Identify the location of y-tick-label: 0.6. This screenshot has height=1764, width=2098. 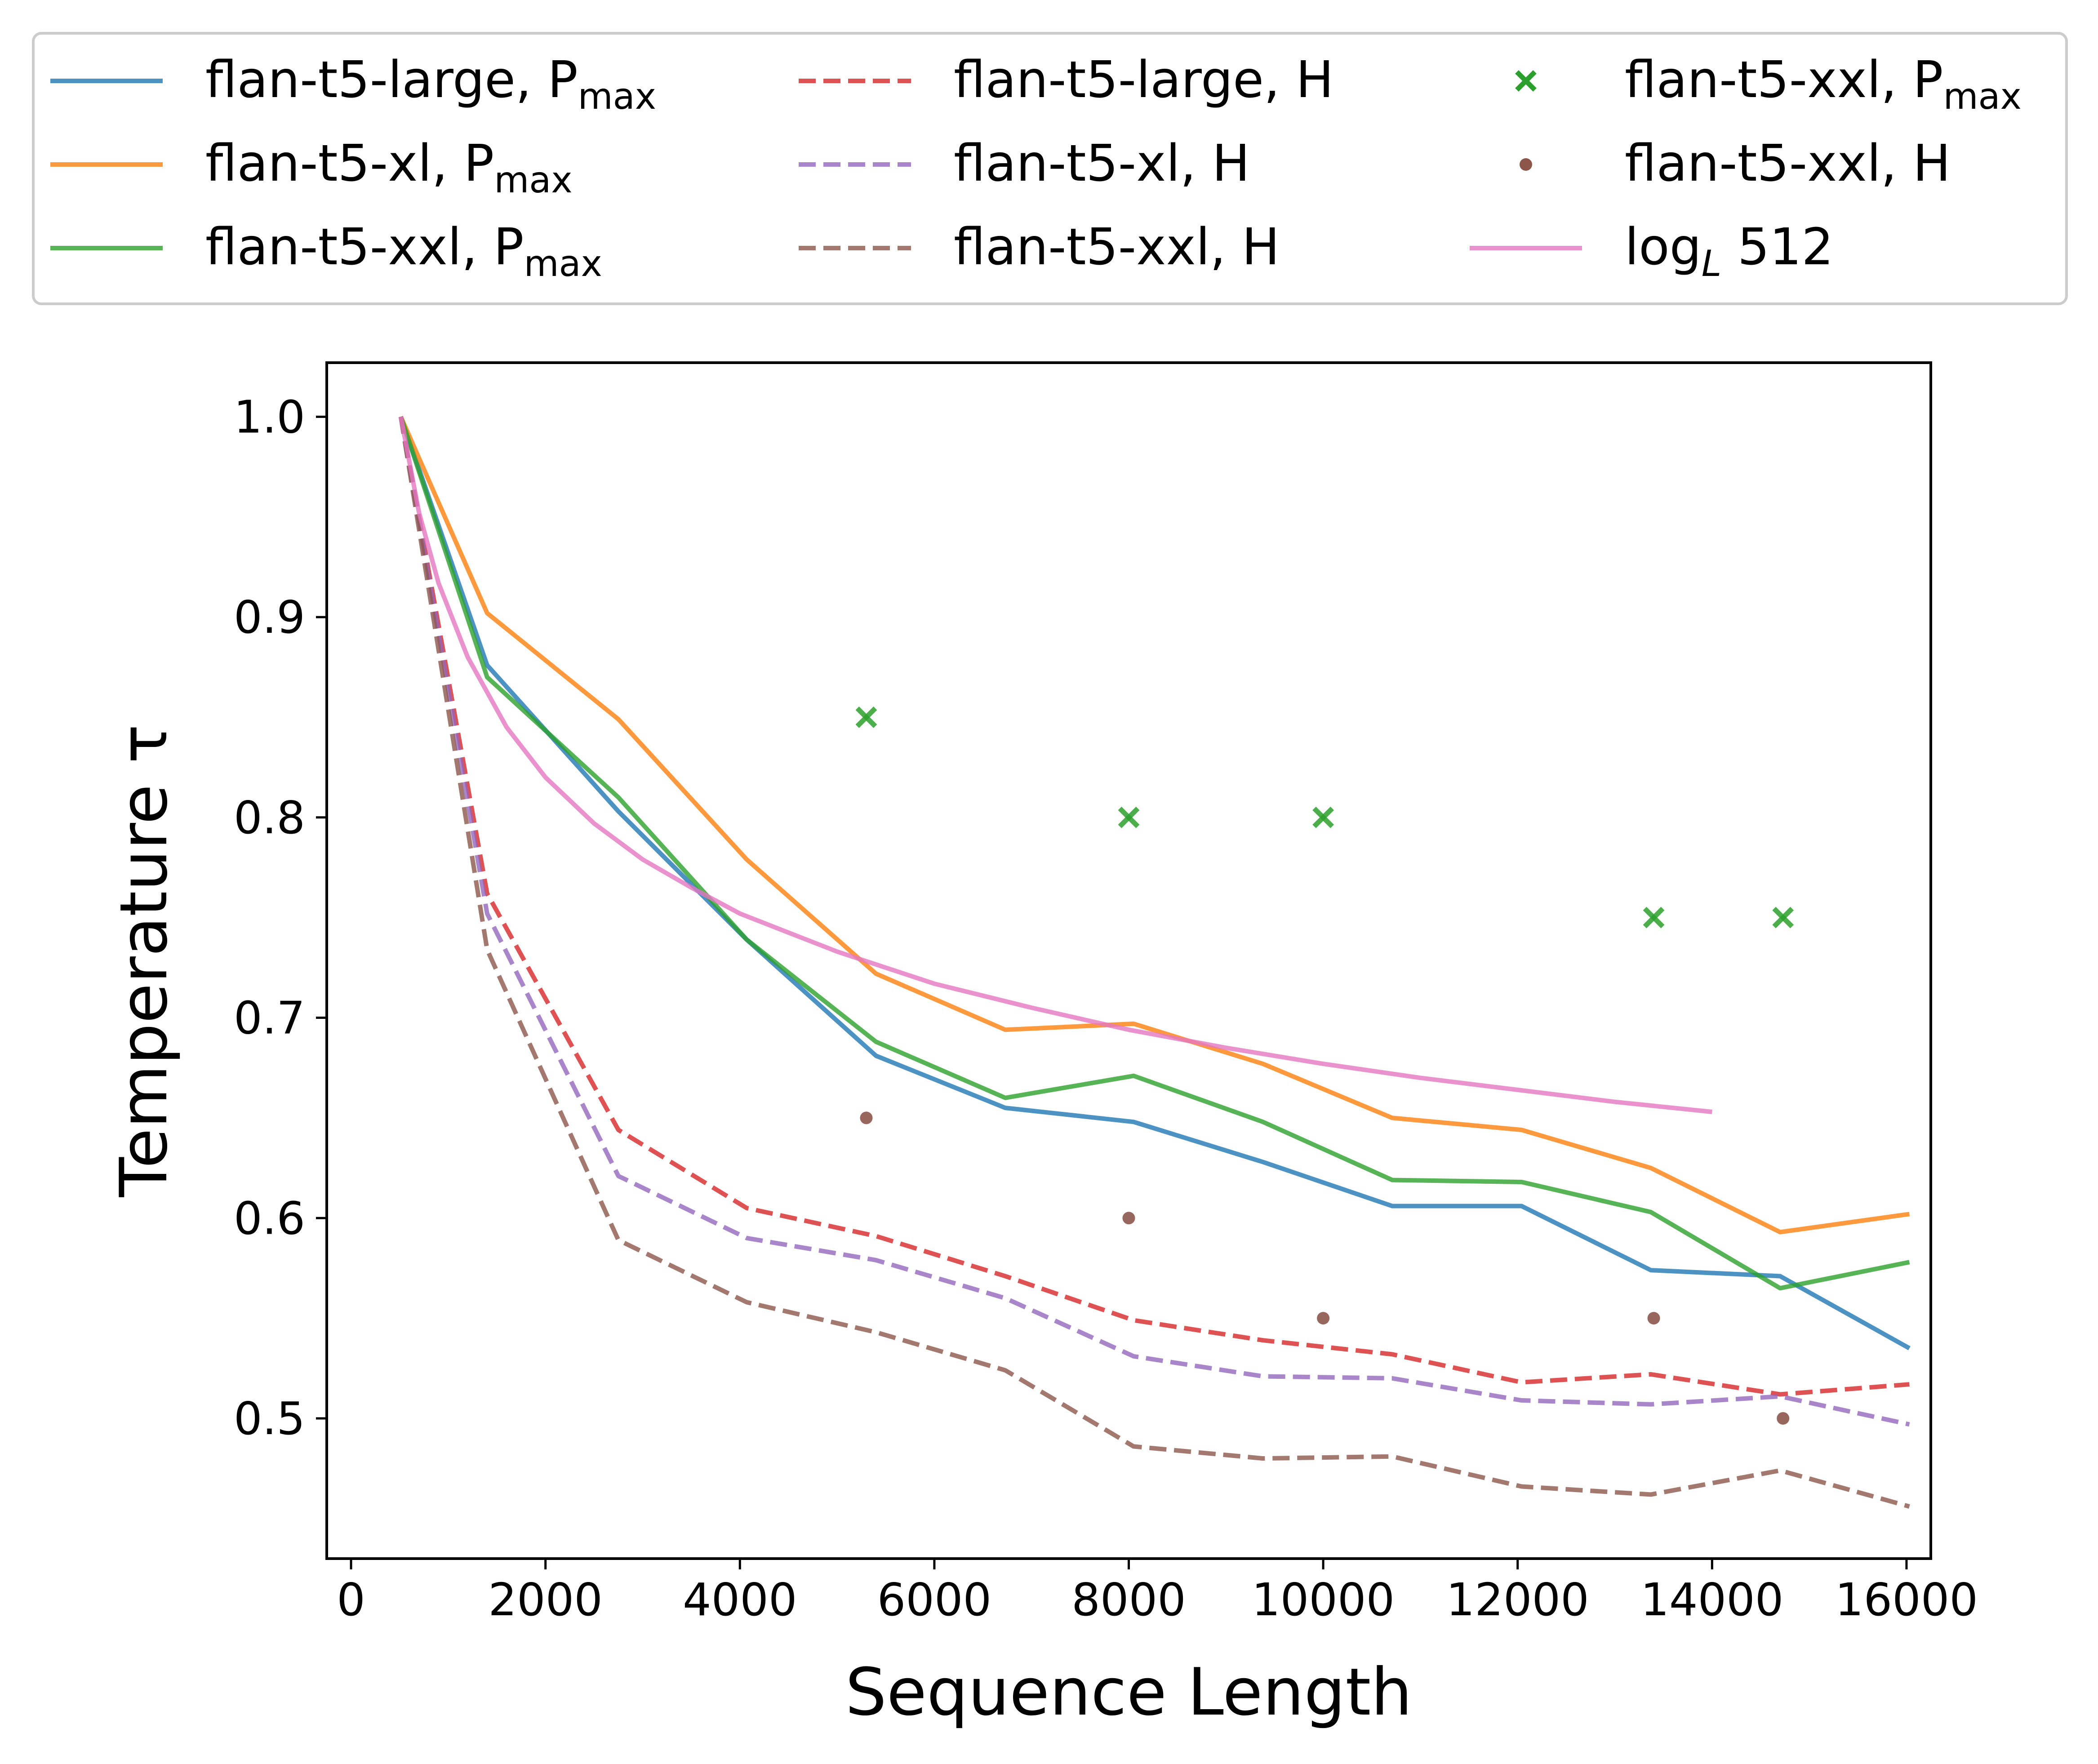
(269, 1218).